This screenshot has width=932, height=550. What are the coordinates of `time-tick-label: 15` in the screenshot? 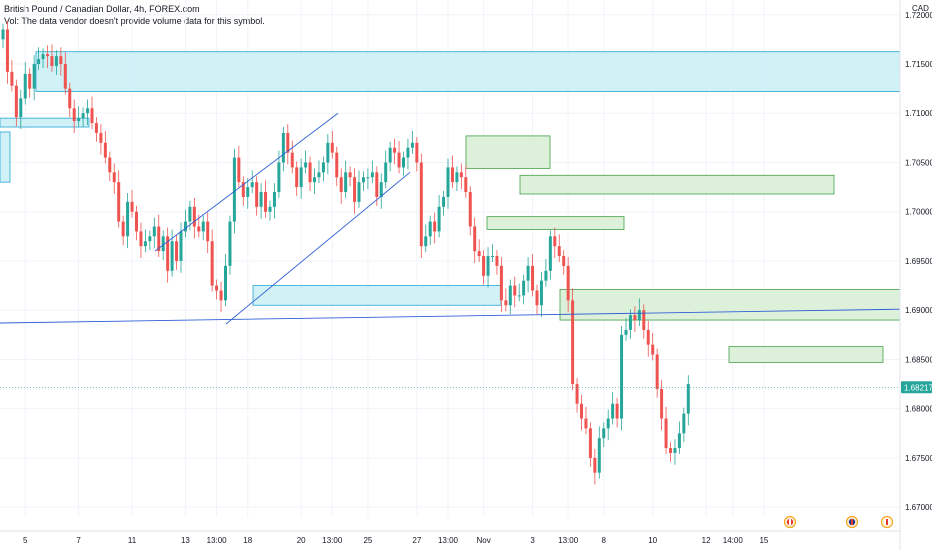 It's located at (763, 540).